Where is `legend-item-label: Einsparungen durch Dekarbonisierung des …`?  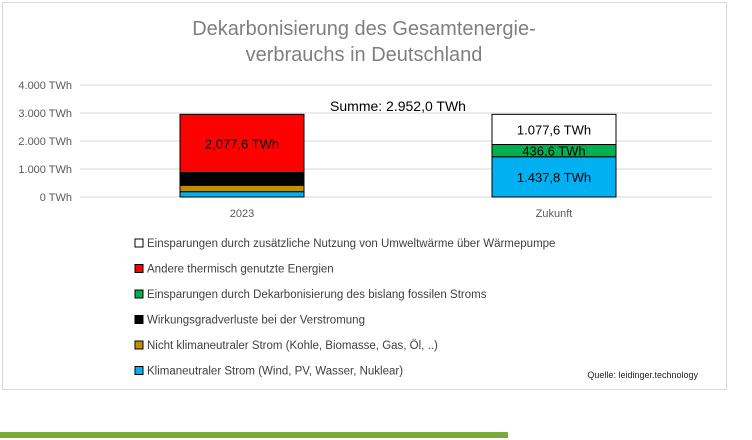 legend-item-label: Einsparungen durch Dekarbonisierung des … is located at coordinates (317, 295).